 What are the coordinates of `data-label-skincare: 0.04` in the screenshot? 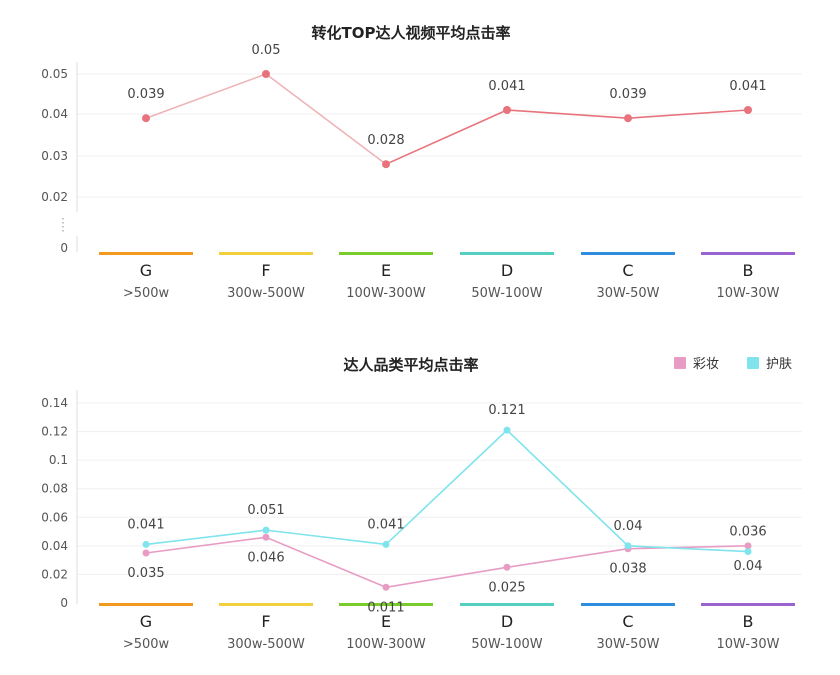 It's located at (628, 526).